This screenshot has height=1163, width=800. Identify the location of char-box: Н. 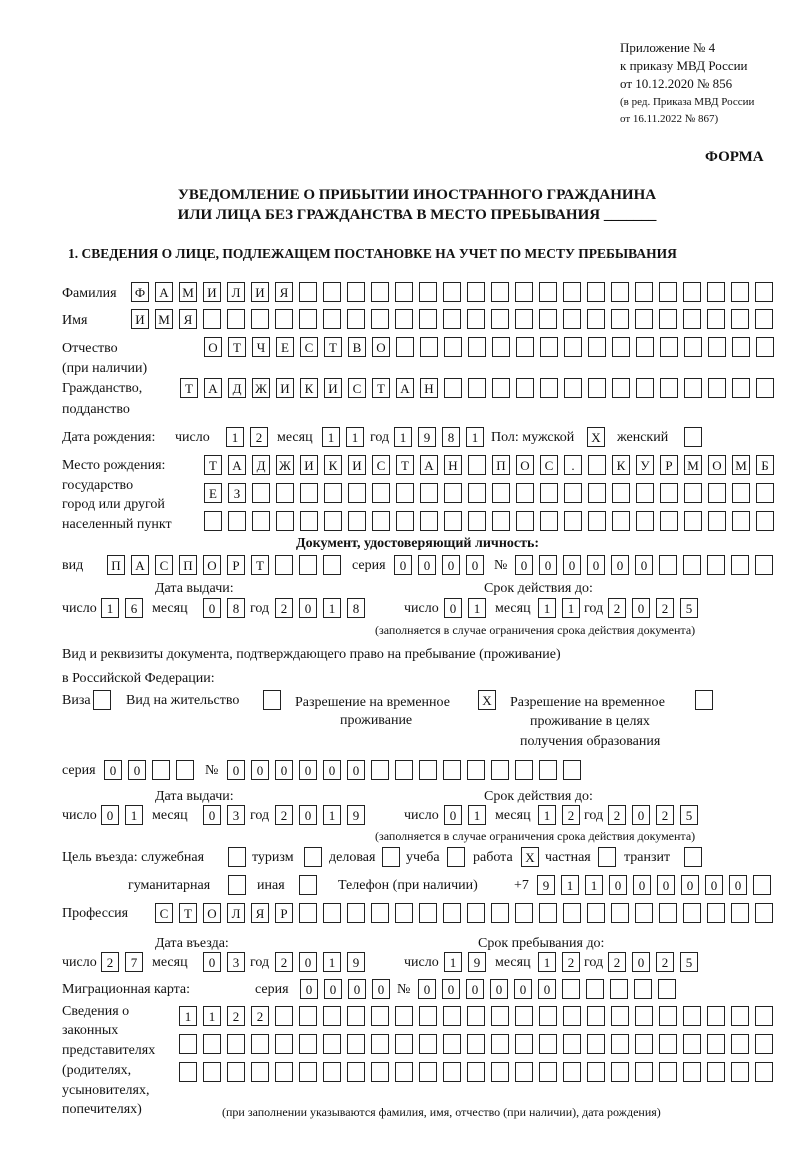
(429, 388).